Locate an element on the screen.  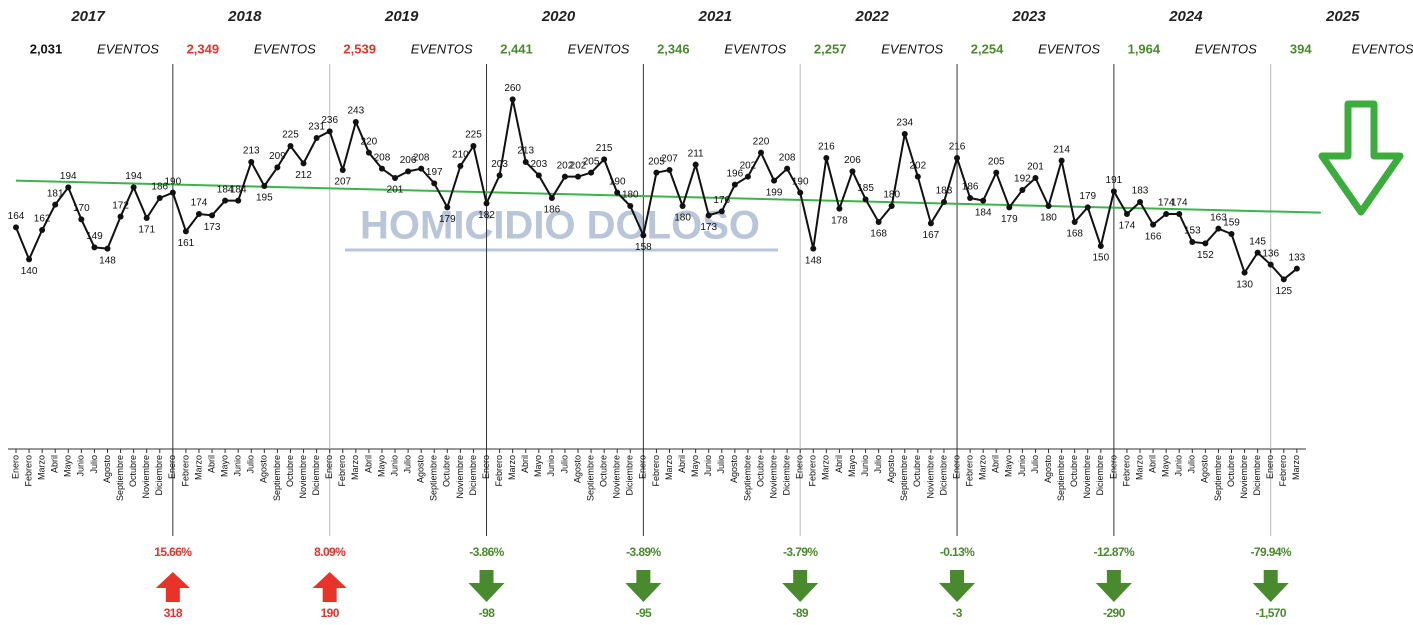
point-label: 192 is located at coordinates (1022, 179).